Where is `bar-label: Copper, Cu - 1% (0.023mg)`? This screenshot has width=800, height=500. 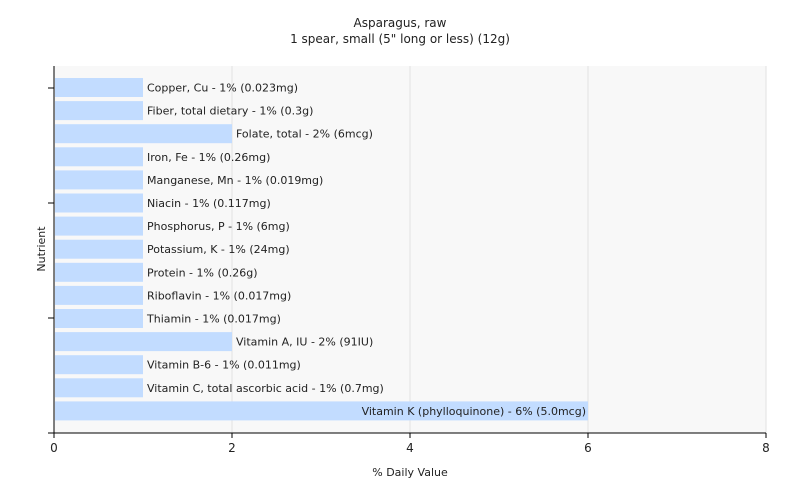 bar-label: Copper, Cu - 1% (0.023mg) is located at coordinates (222, 88).